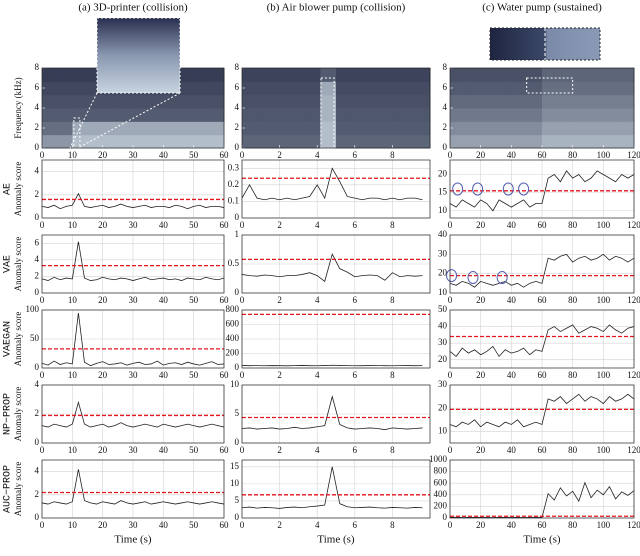 This screenshot has height=556, width=640. Describe the element at coordinates (237, 87) in the screenshot. I see `y-tick-label: 6` at that location.